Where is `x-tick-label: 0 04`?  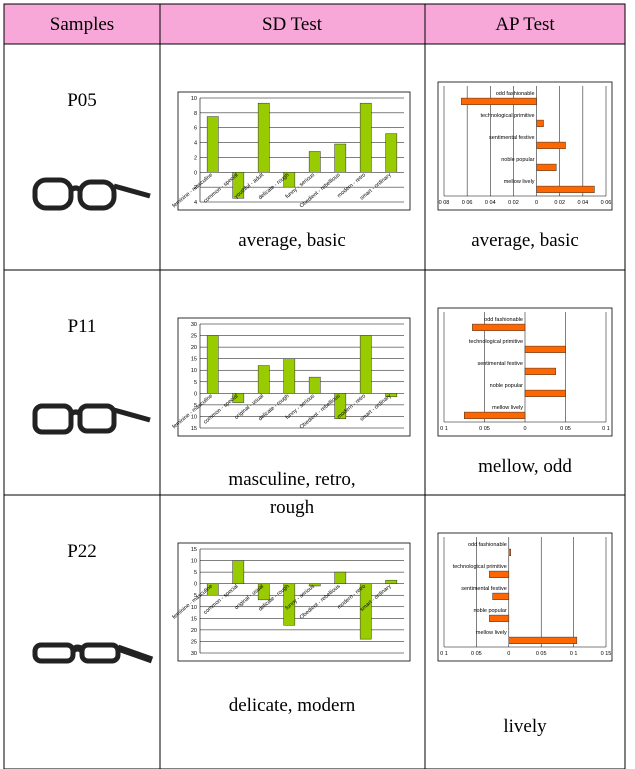
x-tick-label: 0 04 is located at coordinates (582, 203).